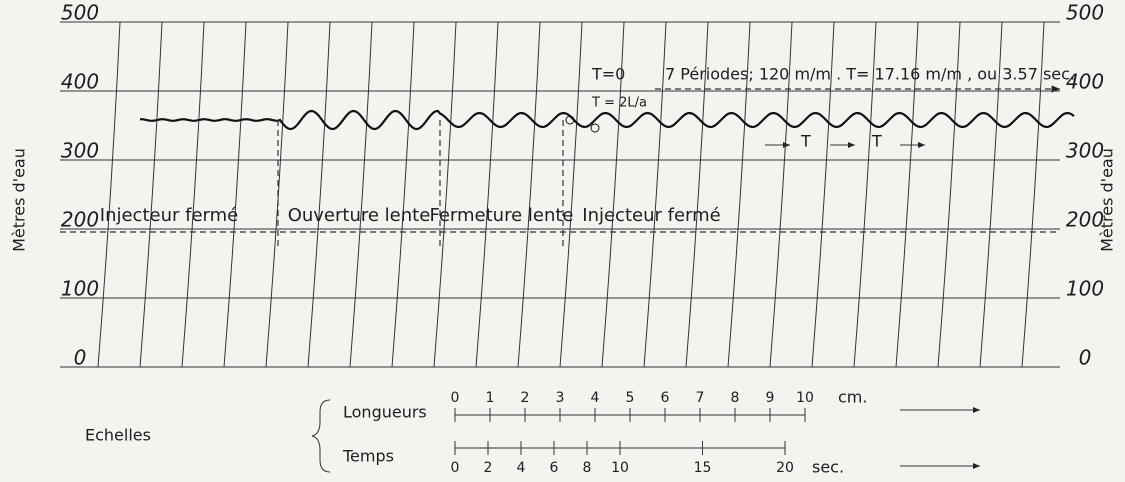 Image resolution: width=1125 pixels, height=482 pixels. What do you see at coordinates (619, 103) in the screenshot?
I see `annotation: T = 2L/a` at bounding box center [619, 103].